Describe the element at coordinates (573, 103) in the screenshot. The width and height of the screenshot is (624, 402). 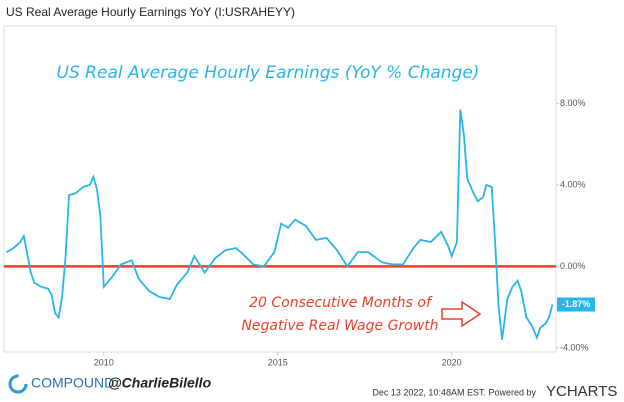
I see `y-tick-label: 8.00%` at that location.